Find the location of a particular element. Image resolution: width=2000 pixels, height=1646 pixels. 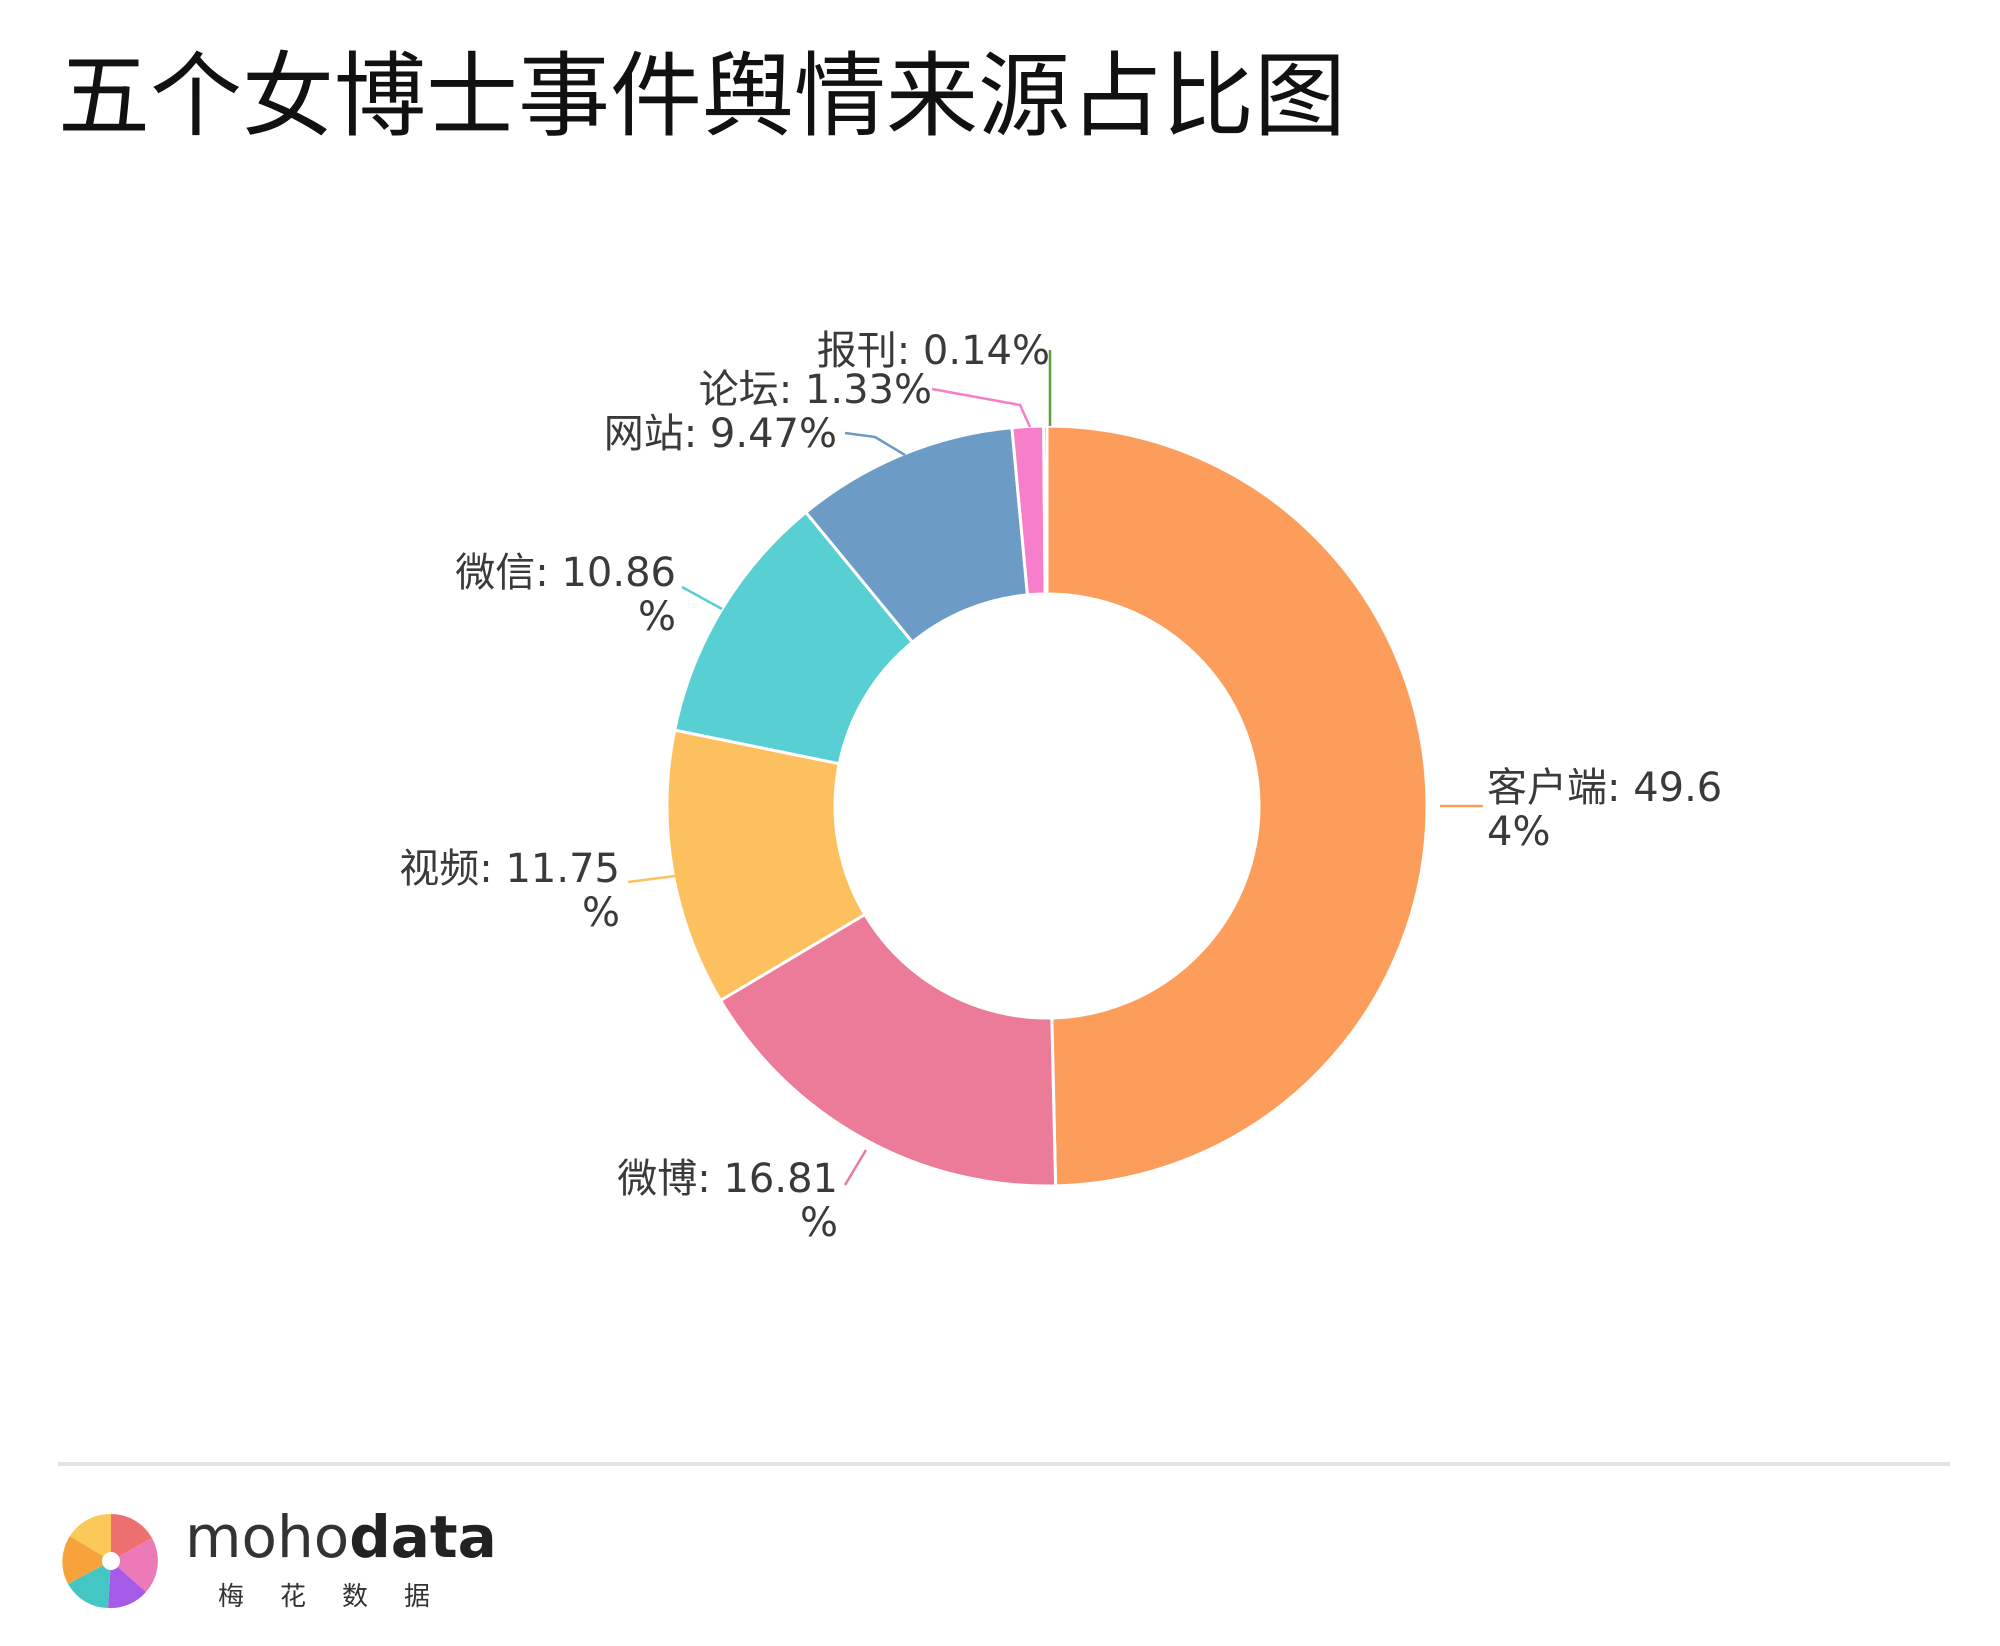

data-label-line: 微信: 10.86 is located at coordinates (565, 573).